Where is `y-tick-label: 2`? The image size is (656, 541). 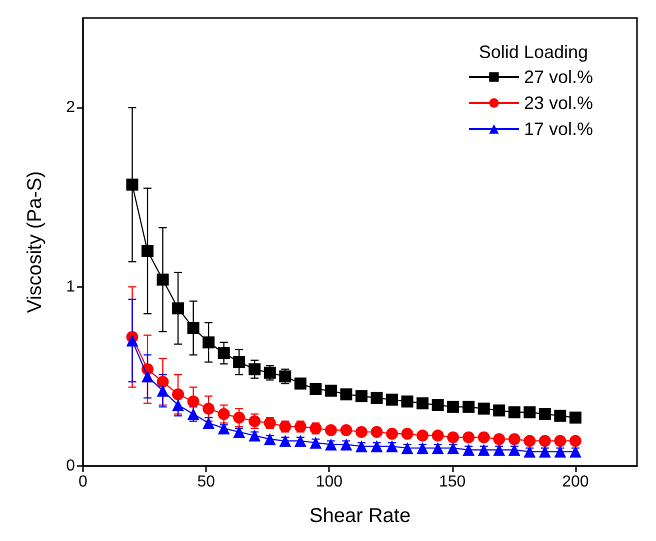
y-tick-label: 2 is located at coordinates (71, 107).